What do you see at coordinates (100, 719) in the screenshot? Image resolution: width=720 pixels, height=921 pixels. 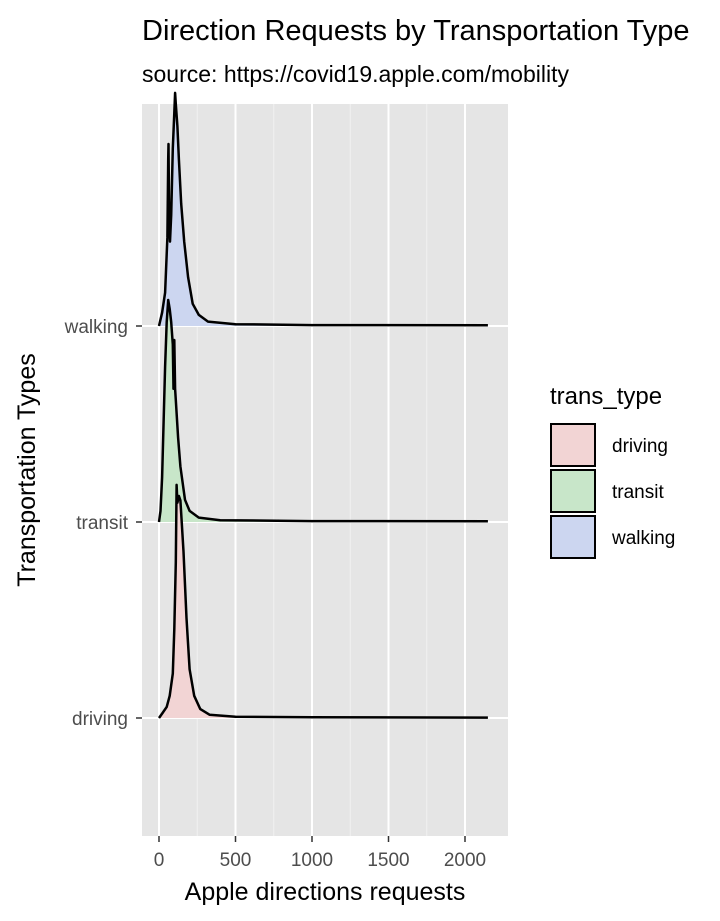 I see `y-tick-label-driving: driving` at bounding box center [100, 719].